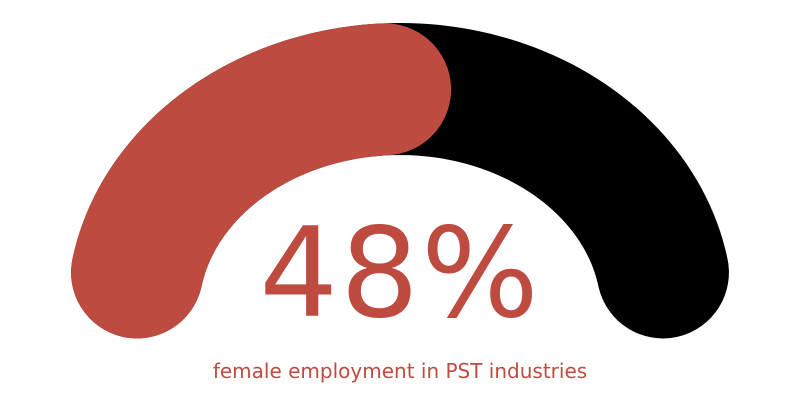 The height and width of the screenshot is (400, 800). Describe the element at coordinates (400, 274) in the screenshot. I see `gauge-value-label: 48%` at that location.